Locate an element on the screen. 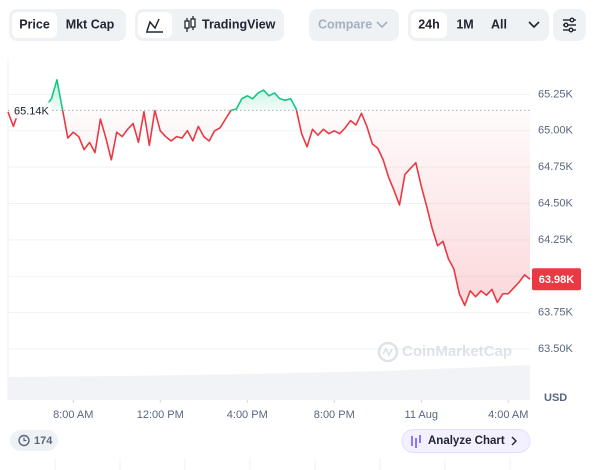  line-view-button is located at coordinates (155, 25).